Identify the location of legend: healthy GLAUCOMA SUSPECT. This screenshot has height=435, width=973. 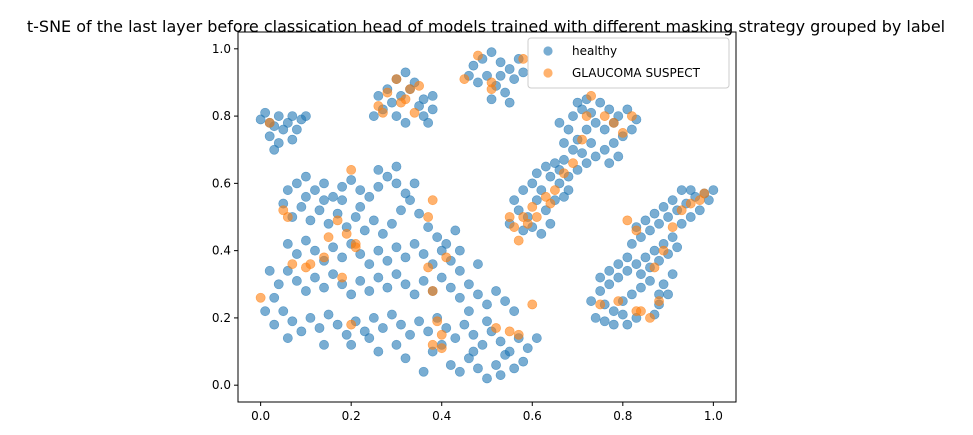
(628, 63).